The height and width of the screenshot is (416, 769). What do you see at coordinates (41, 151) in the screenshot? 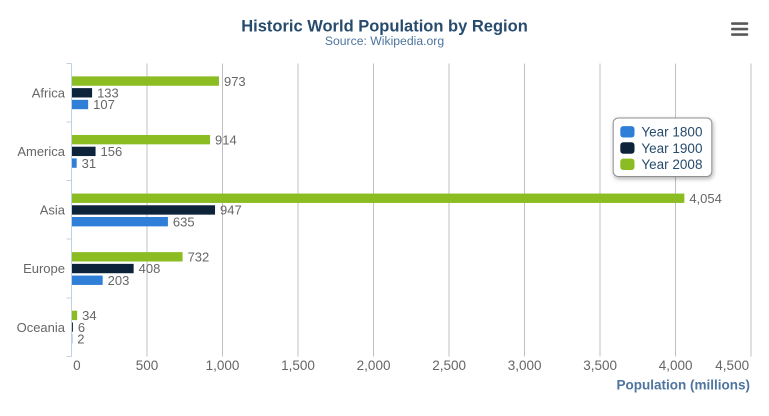
I see `svg-text: America` at bounding box center [41, 151].